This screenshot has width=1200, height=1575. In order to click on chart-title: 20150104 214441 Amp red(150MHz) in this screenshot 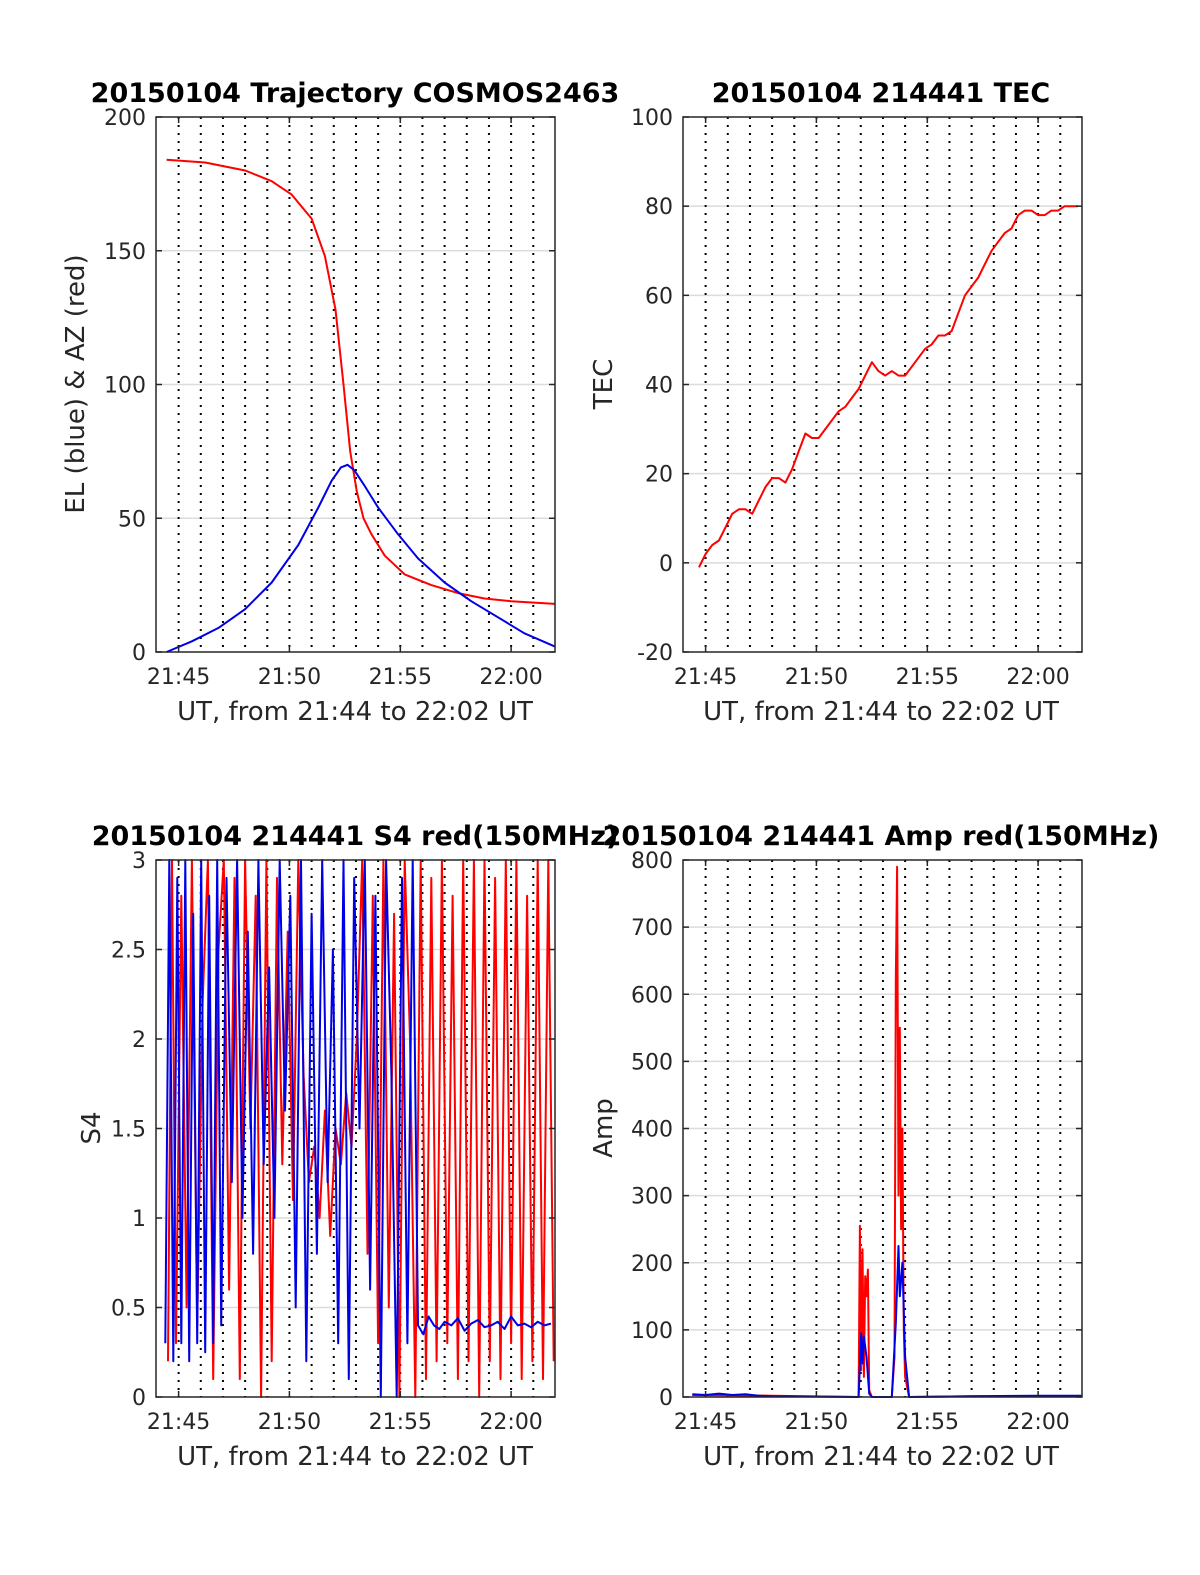, I will do `click(881, 836)`.